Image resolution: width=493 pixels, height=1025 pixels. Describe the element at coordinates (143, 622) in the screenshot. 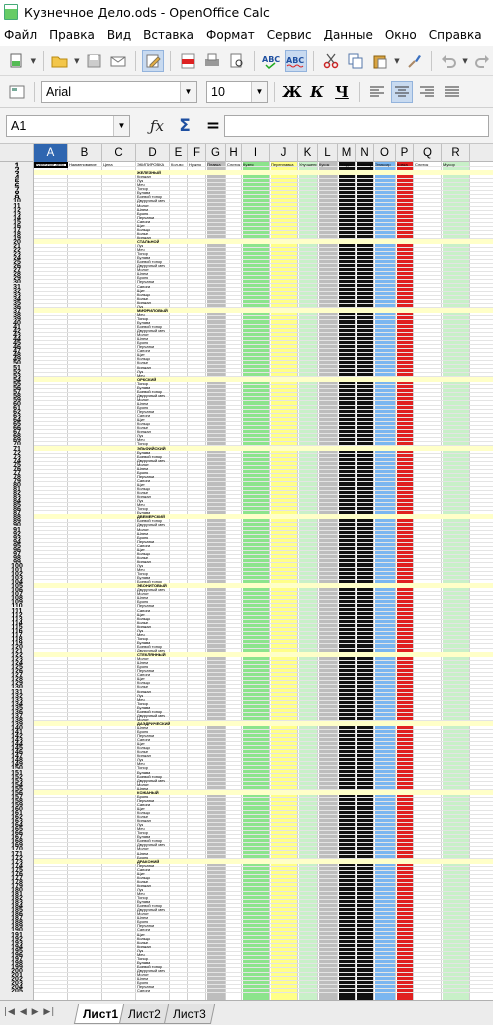

I see `item-cell: Колье` at that location.